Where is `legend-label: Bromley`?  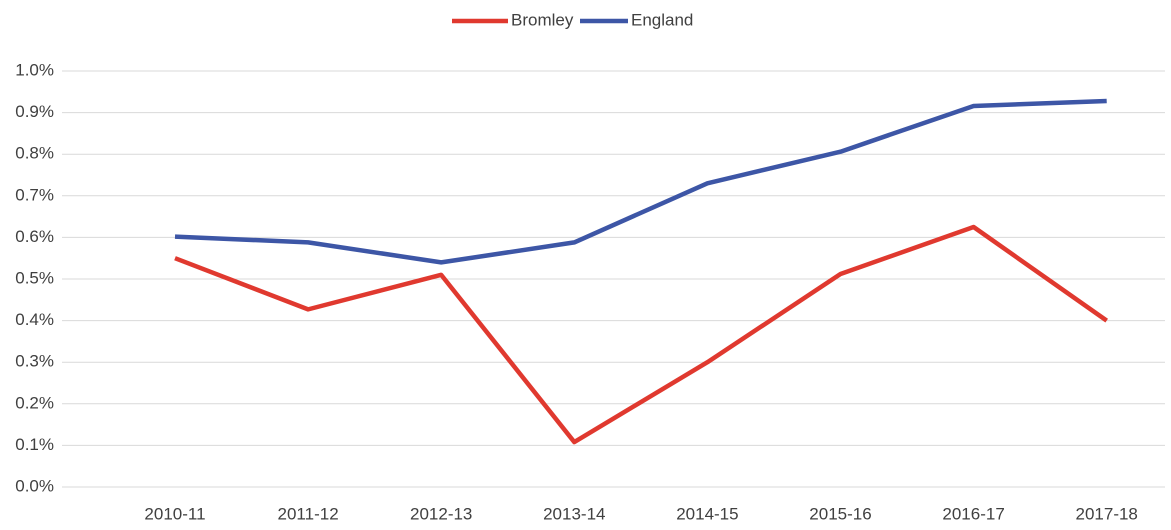 legend-label: Bromley is located at coordinates (542, 19).